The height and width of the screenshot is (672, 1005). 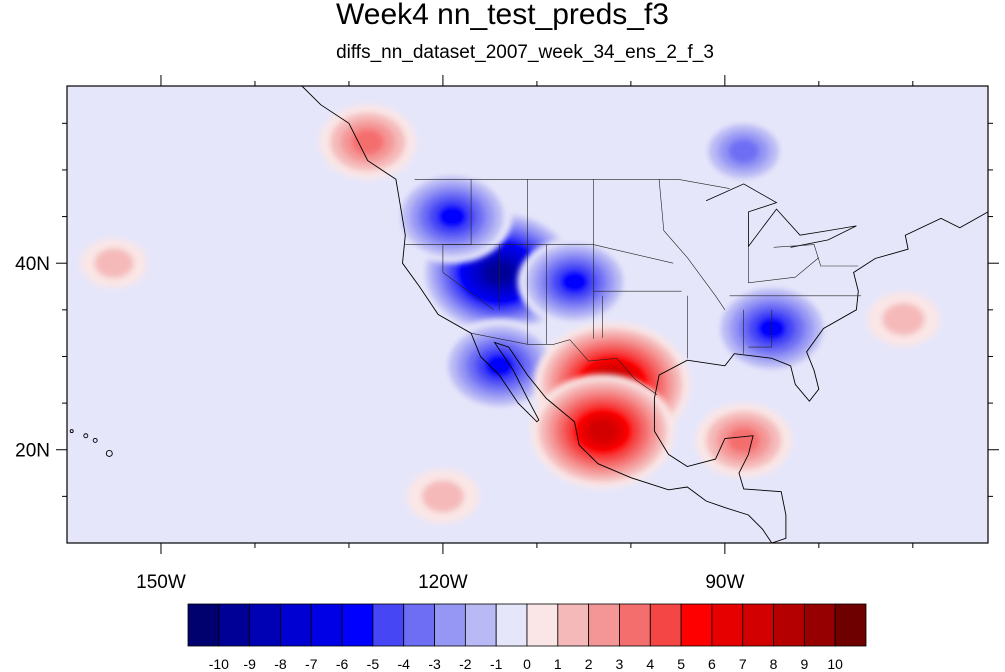 I want to click on colorbar-label-8: -2, so click(x=465, y=664).